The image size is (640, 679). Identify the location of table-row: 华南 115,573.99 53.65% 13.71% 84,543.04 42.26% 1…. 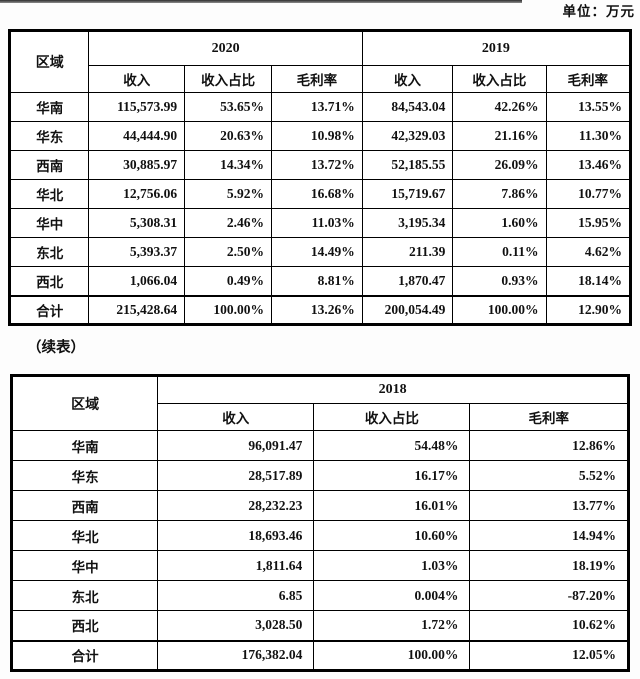
(319, 107).